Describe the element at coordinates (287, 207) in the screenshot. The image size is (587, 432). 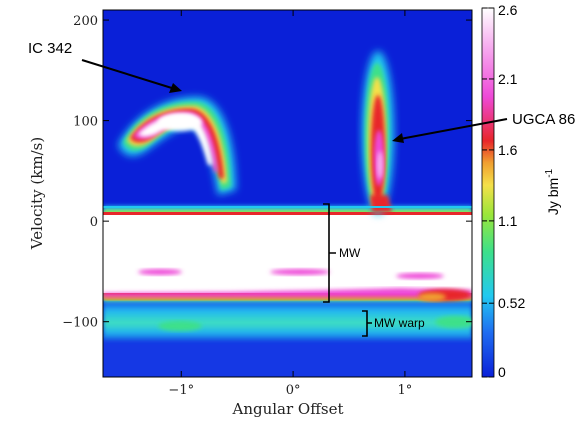
I see `mw-top-cyan-line` at that location.